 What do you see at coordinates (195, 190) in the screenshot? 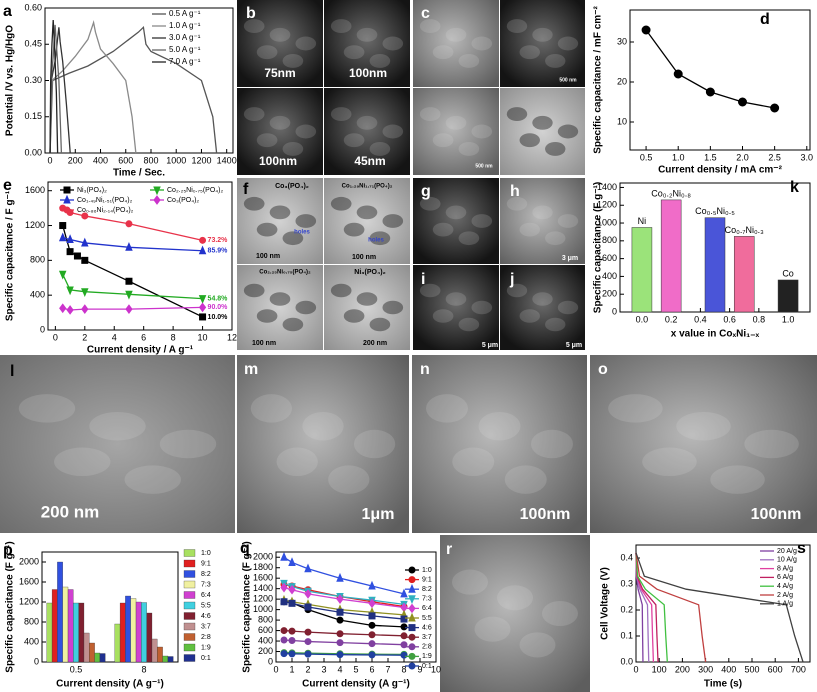
I see `legend-label: Co₂.₂₅Ni₀.₇₅(PO₄)₂` at bounding box center [195, 190].